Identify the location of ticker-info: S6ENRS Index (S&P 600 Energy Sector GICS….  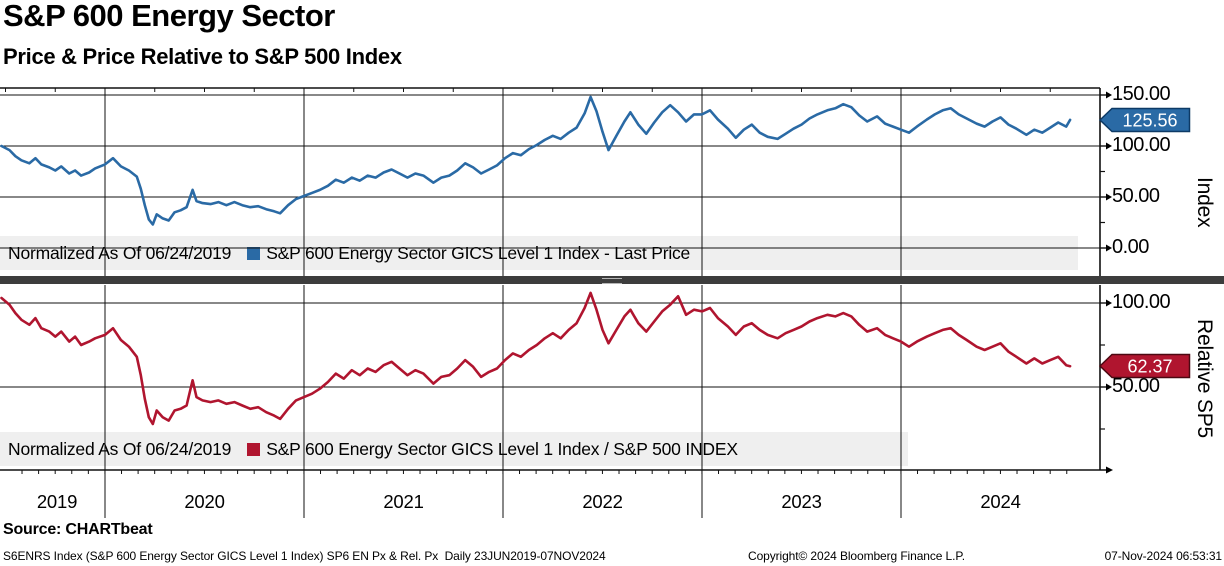
(304, 556).